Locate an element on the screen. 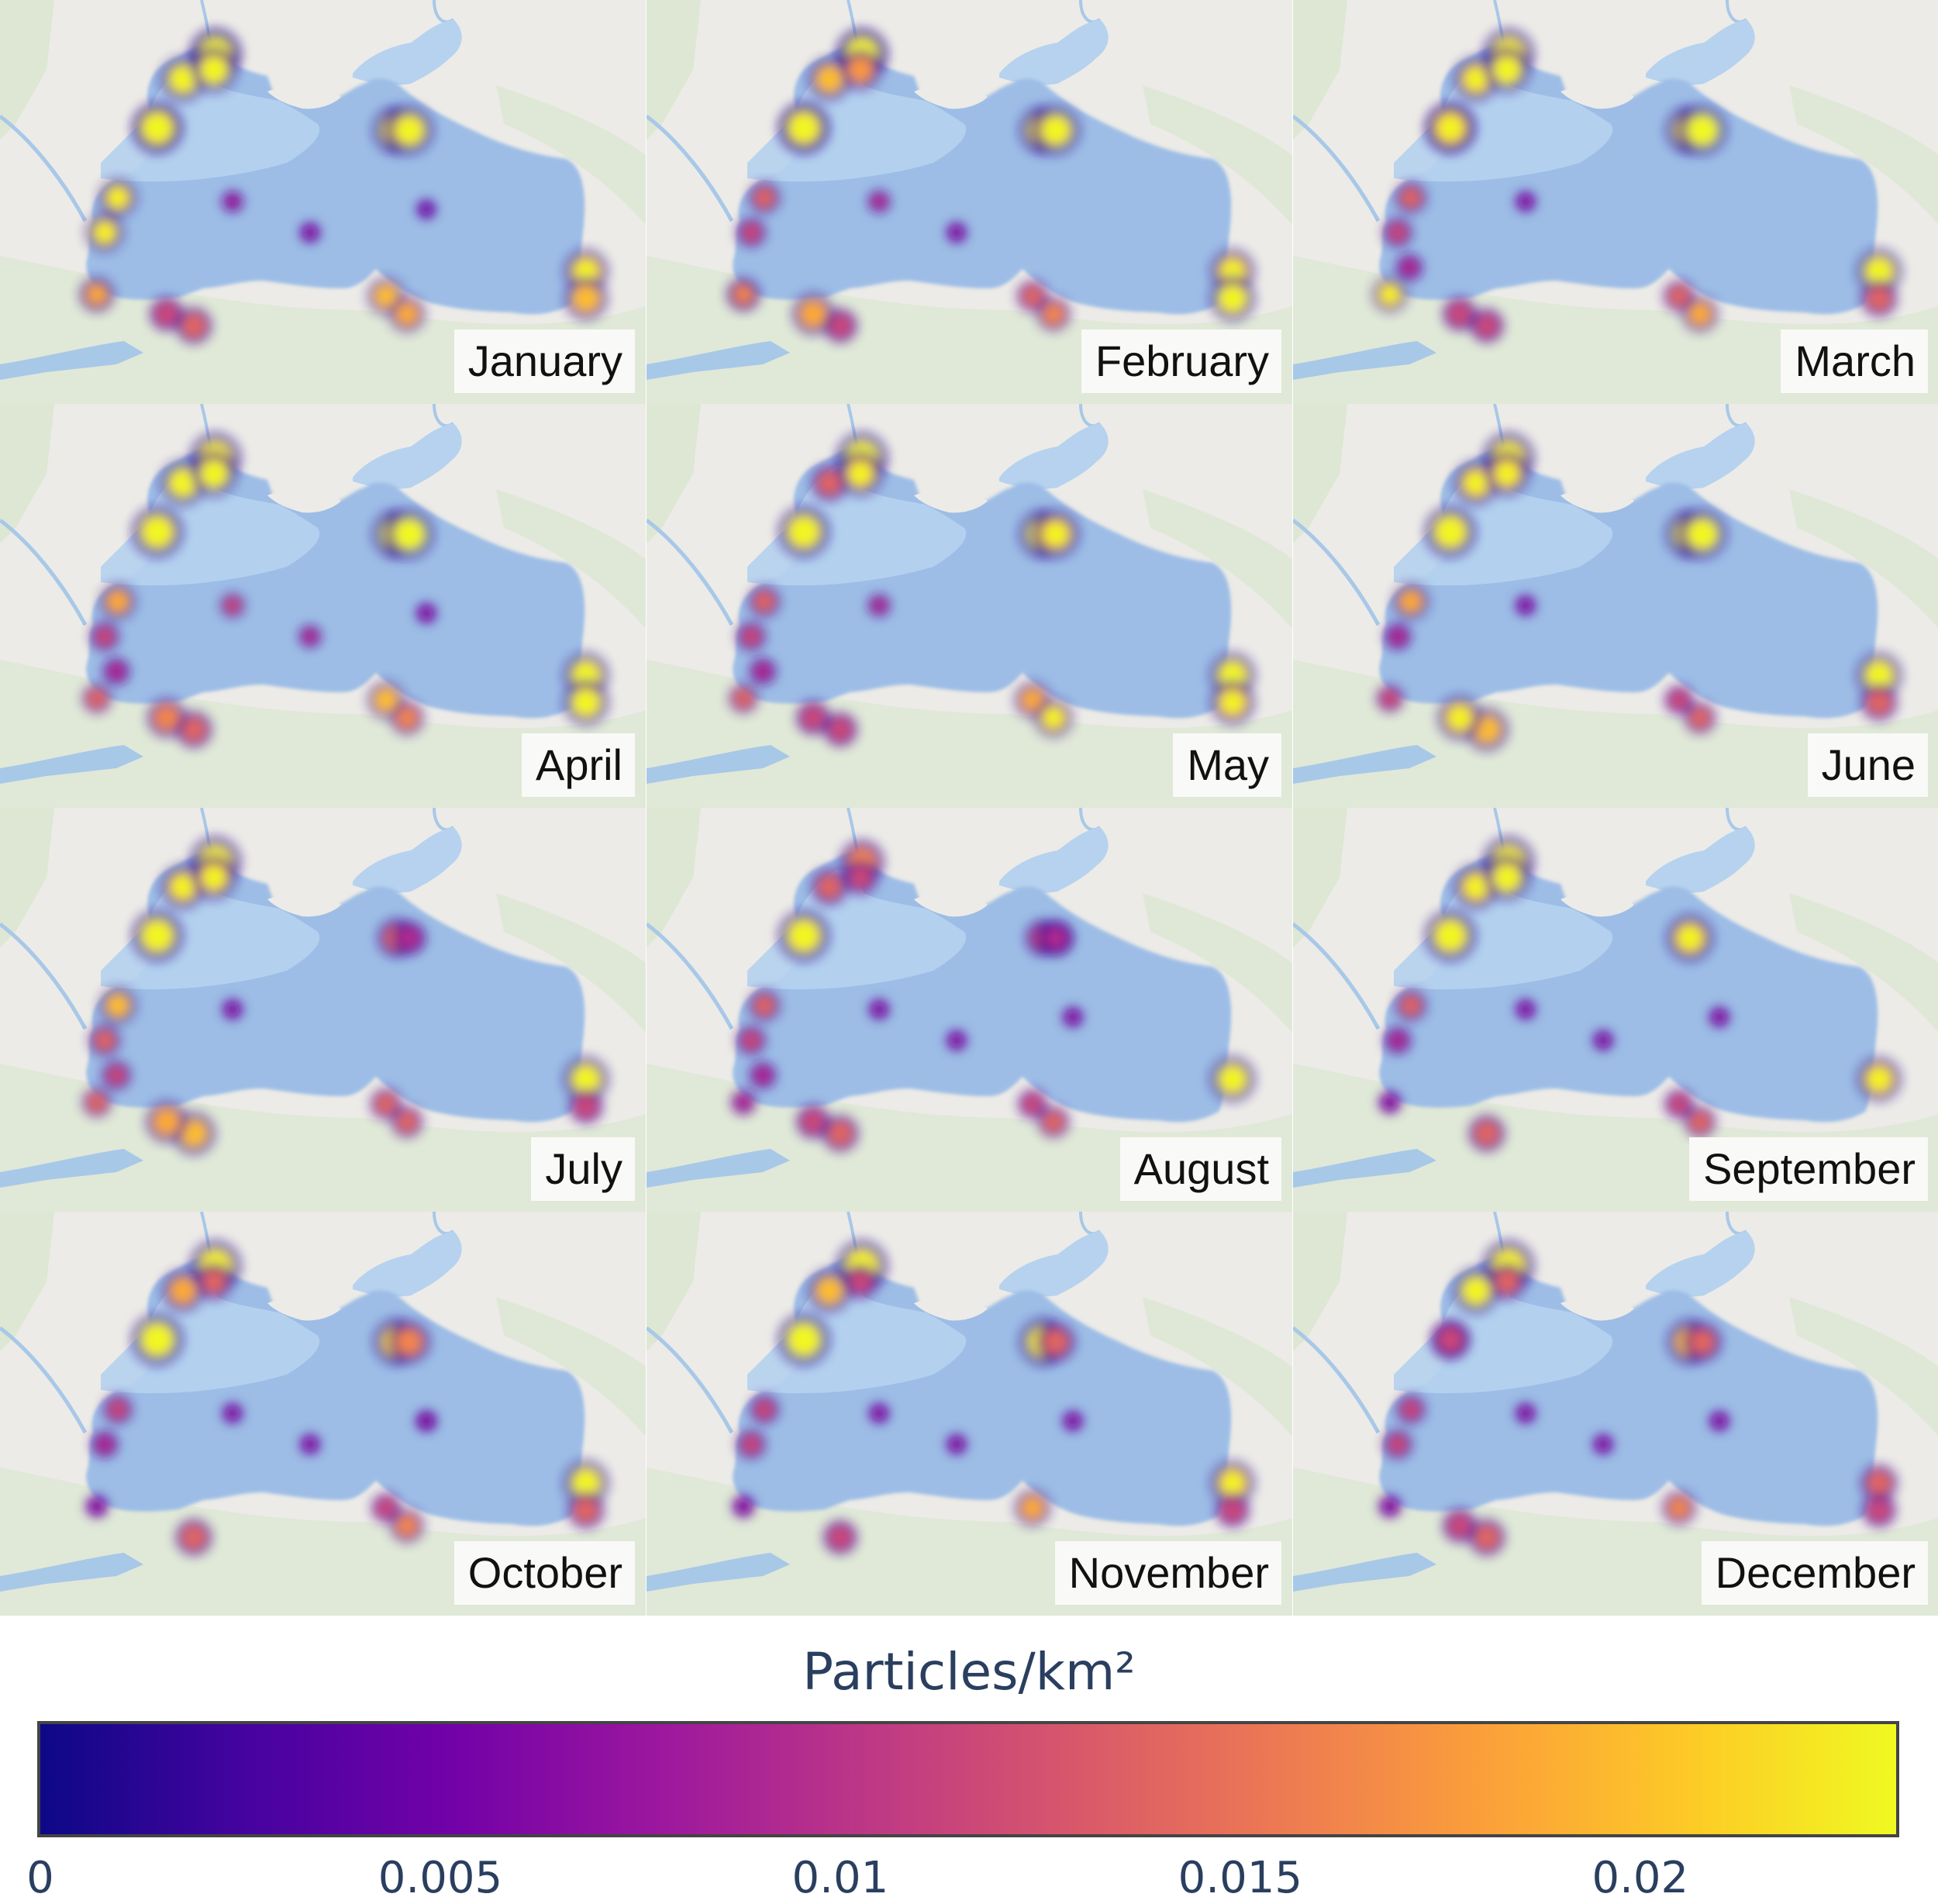  month-map-panel: April is located at coordinates (323, 606).